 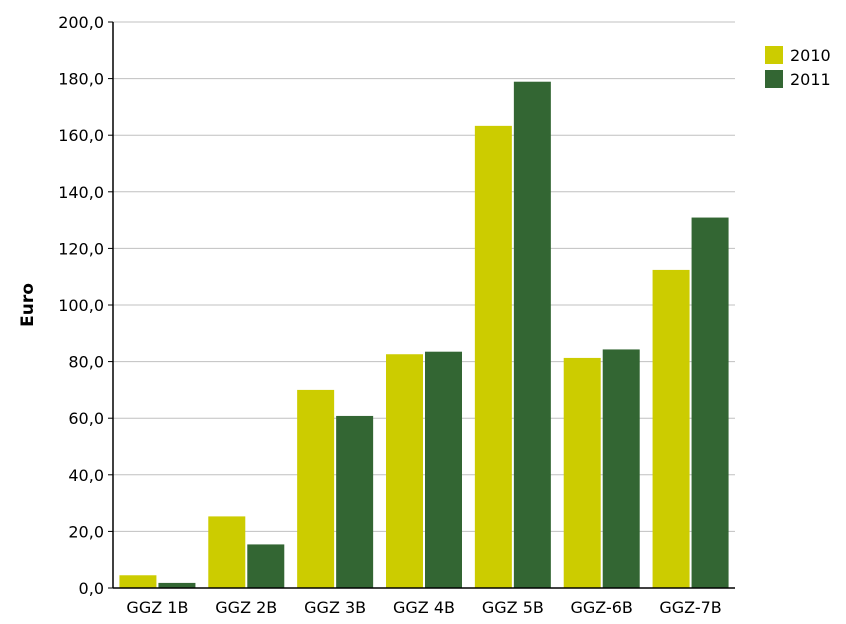 What do you see at coordinates (81, 192) in the screenshot?
I see `y-tick-label: 140,0` at bounding box center [81, 192].